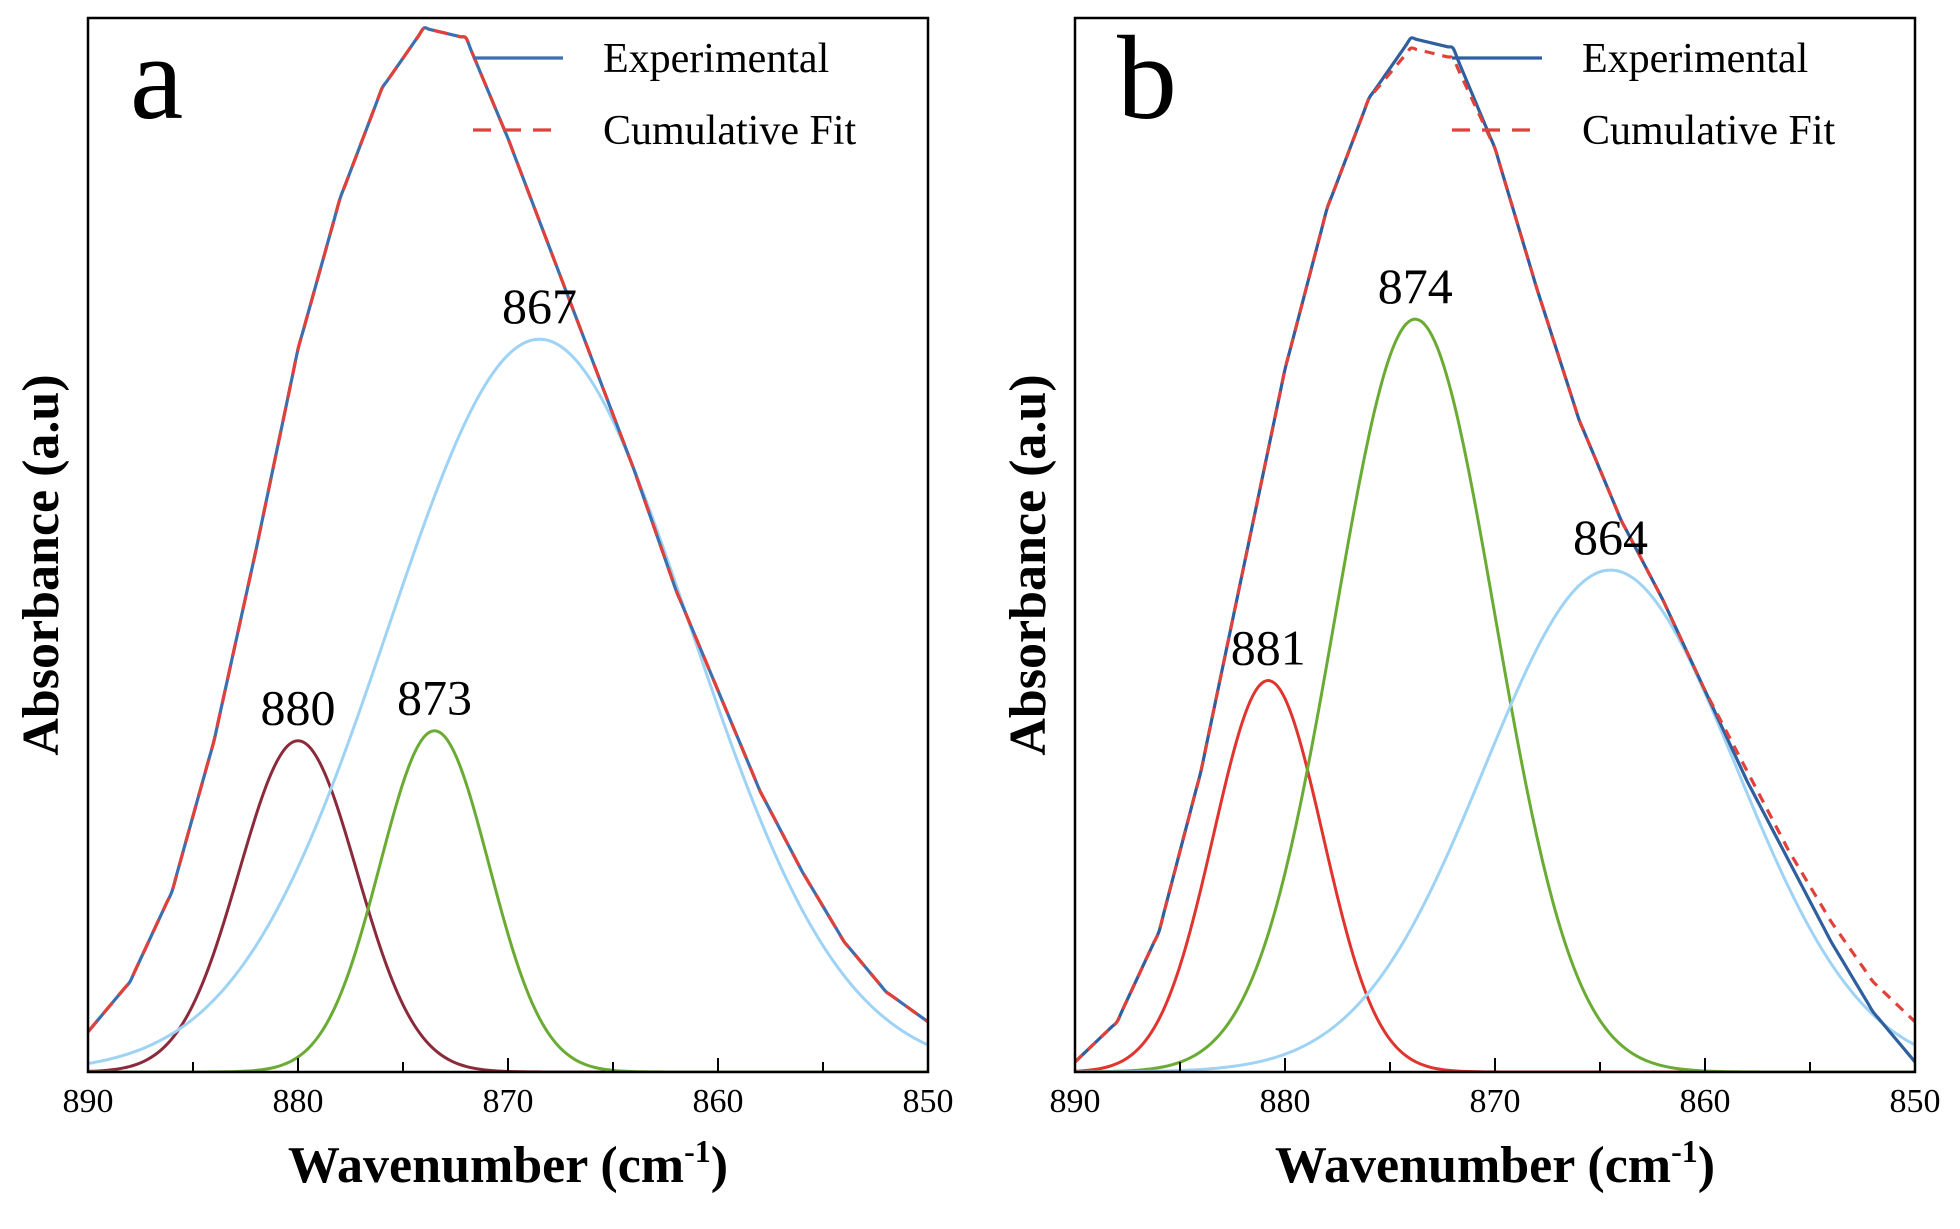  I want to click on peak-label-864: 864, so click(1610, 537).